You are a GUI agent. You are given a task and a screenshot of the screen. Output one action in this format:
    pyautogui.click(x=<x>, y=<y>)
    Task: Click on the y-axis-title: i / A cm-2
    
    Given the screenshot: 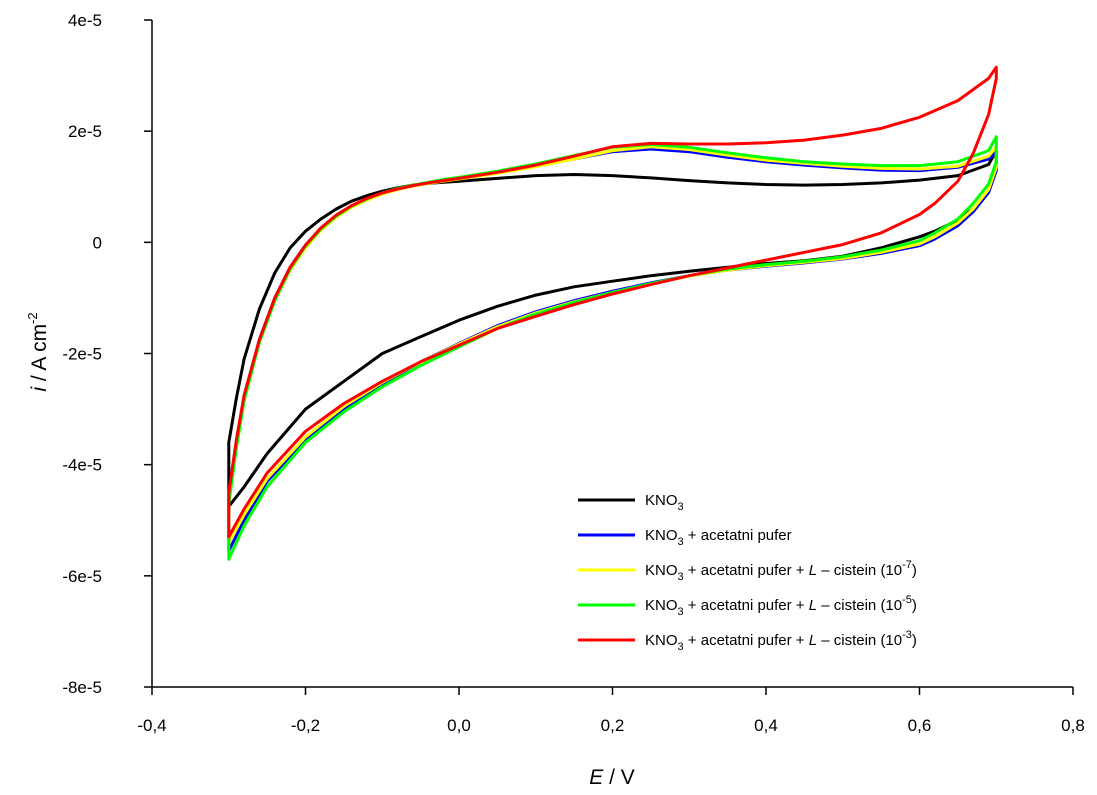 What is the action you would take?
    pyautogui.click(x=38, y=351)
    